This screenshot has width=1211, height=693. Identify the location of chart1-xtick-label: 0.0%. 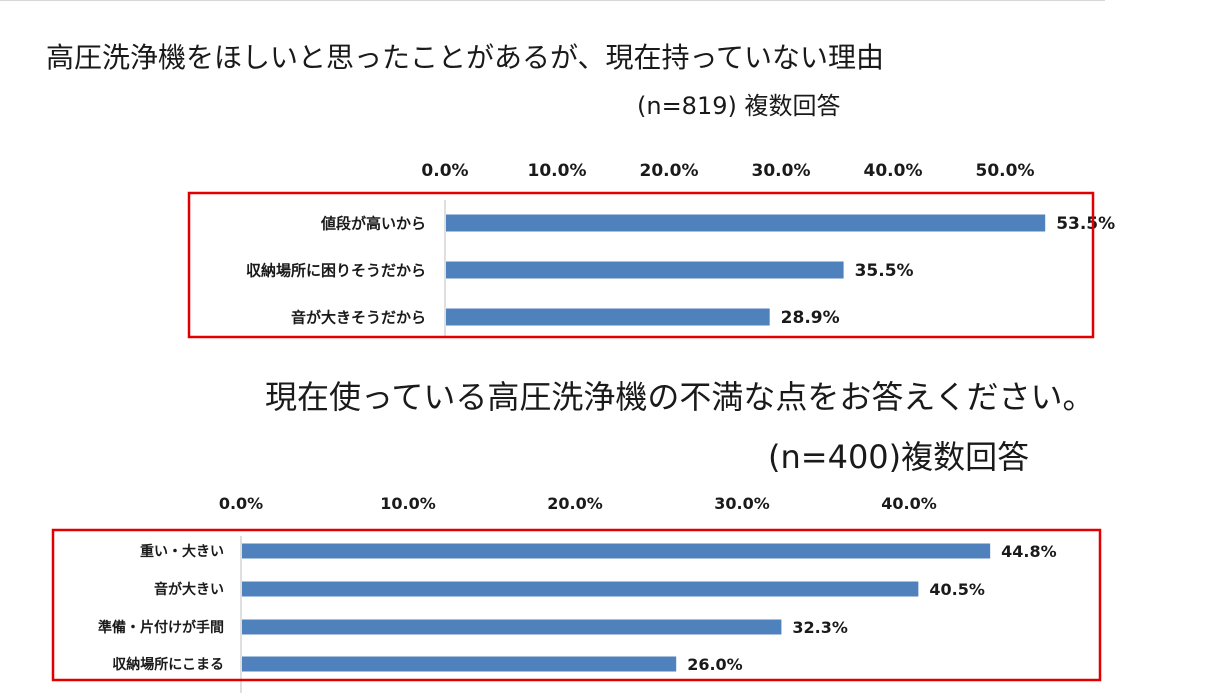
(444, 171).